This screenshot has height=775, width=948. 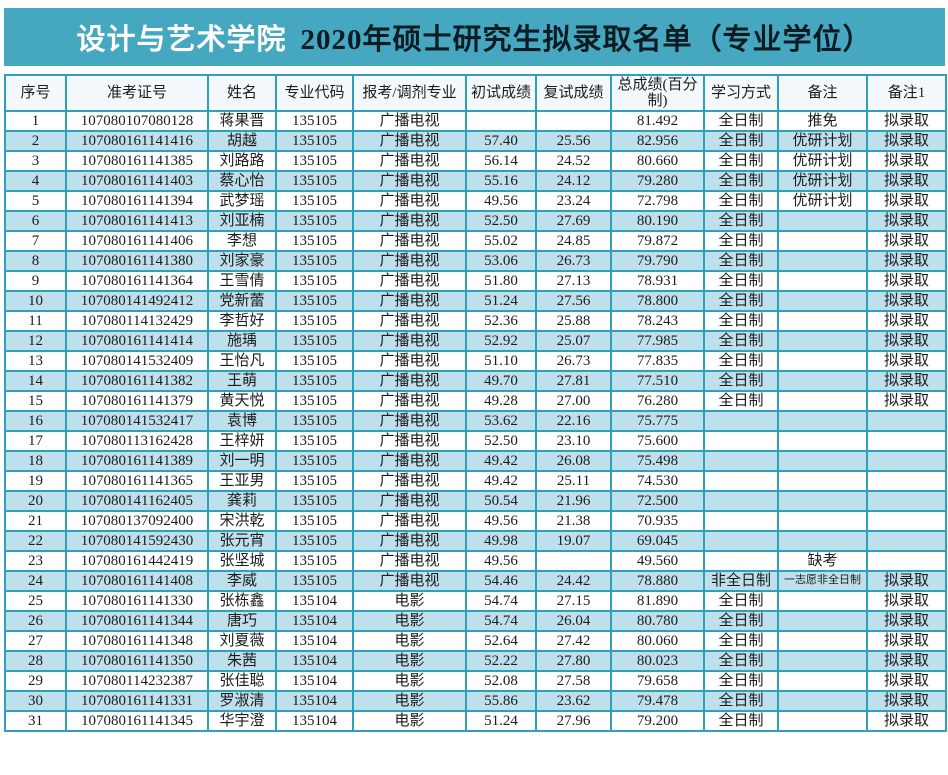 I want to click on cell: 27.56, so click(x=573, y=301).